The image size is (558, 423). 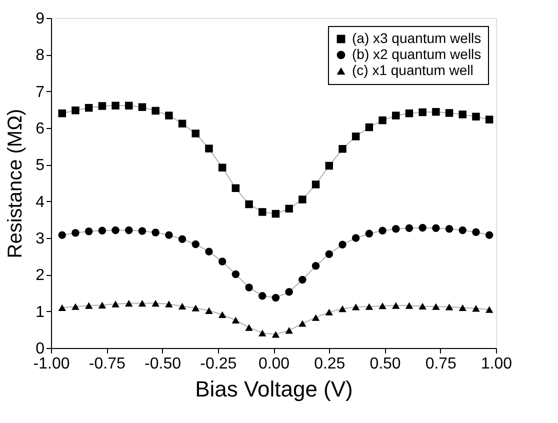 I want to click on x-tick-label: 0.75, so click(x=441, y=364).